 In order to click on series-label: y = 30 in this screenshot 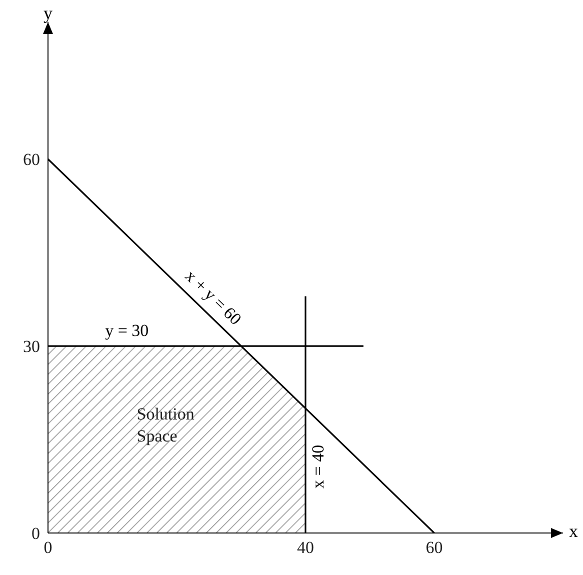, I will do `click(127, 330)`.